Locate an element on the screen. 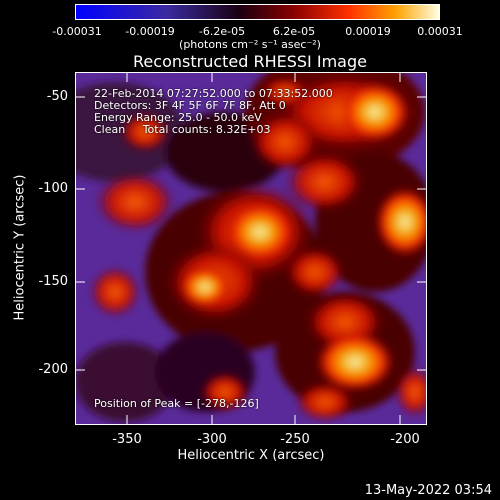 This screenshot has width=500, height=500. energy-range-label: Energy Range: 25.0 - 50.0 keV is located at coordinates (178, 117).